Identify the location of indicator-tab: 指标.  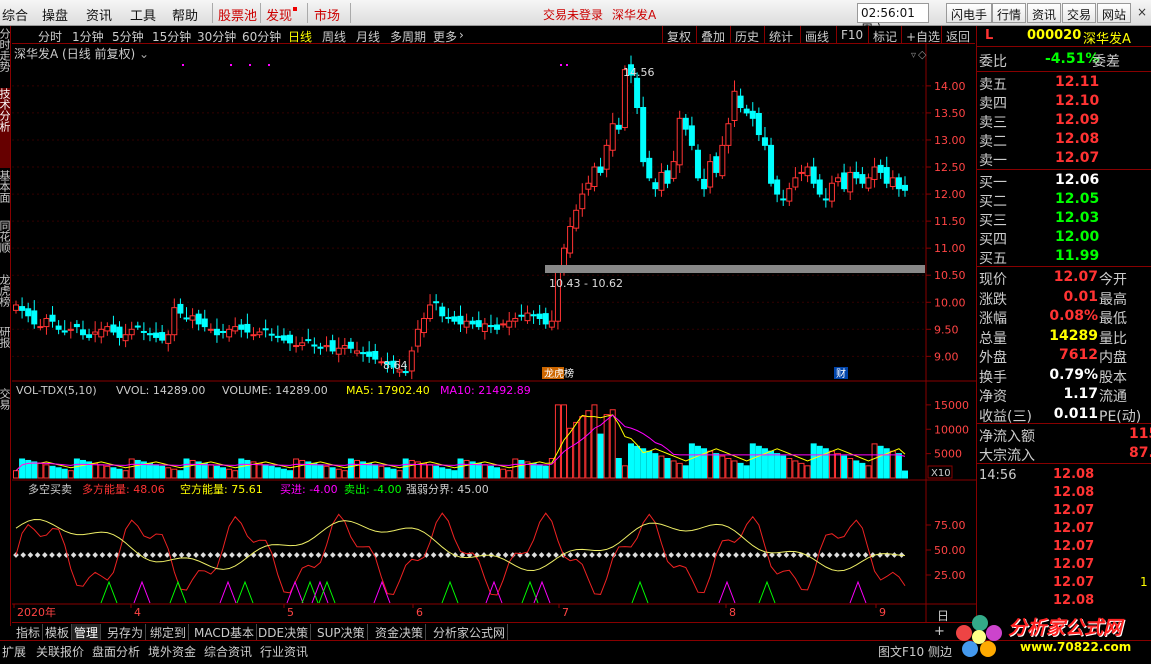
(29, 632).